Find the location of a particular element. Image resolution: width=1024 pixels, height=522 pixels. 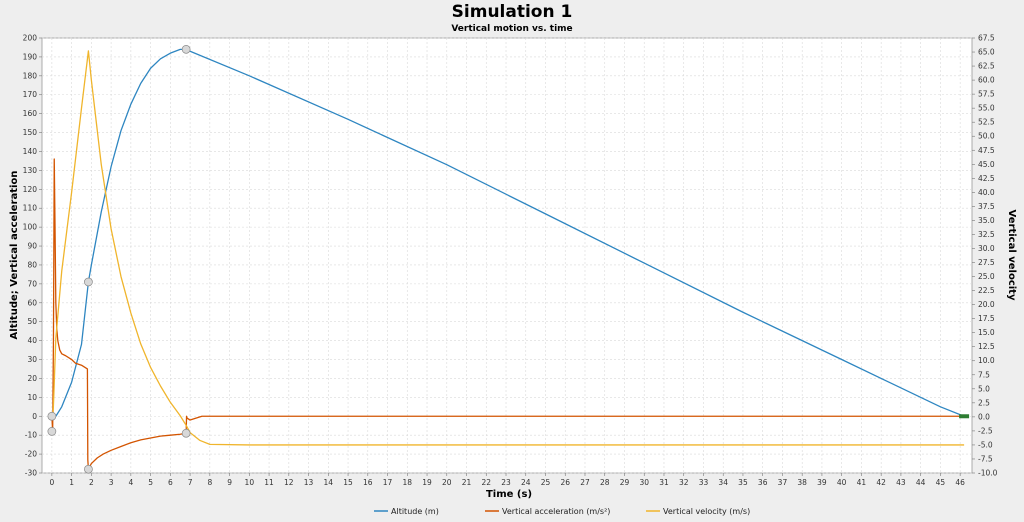

x-tick-label: 18 is located at coordinates (408, 482).